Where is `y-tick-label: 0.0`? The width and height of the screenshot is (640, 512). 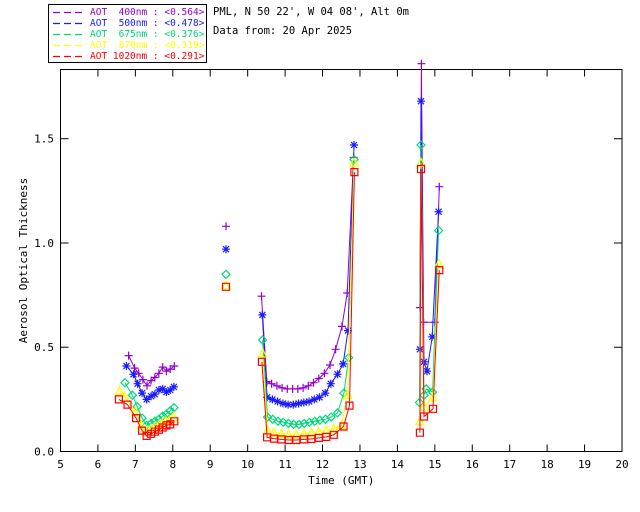
y-tick-label: 0.0 is located at coordinates (44, 452).